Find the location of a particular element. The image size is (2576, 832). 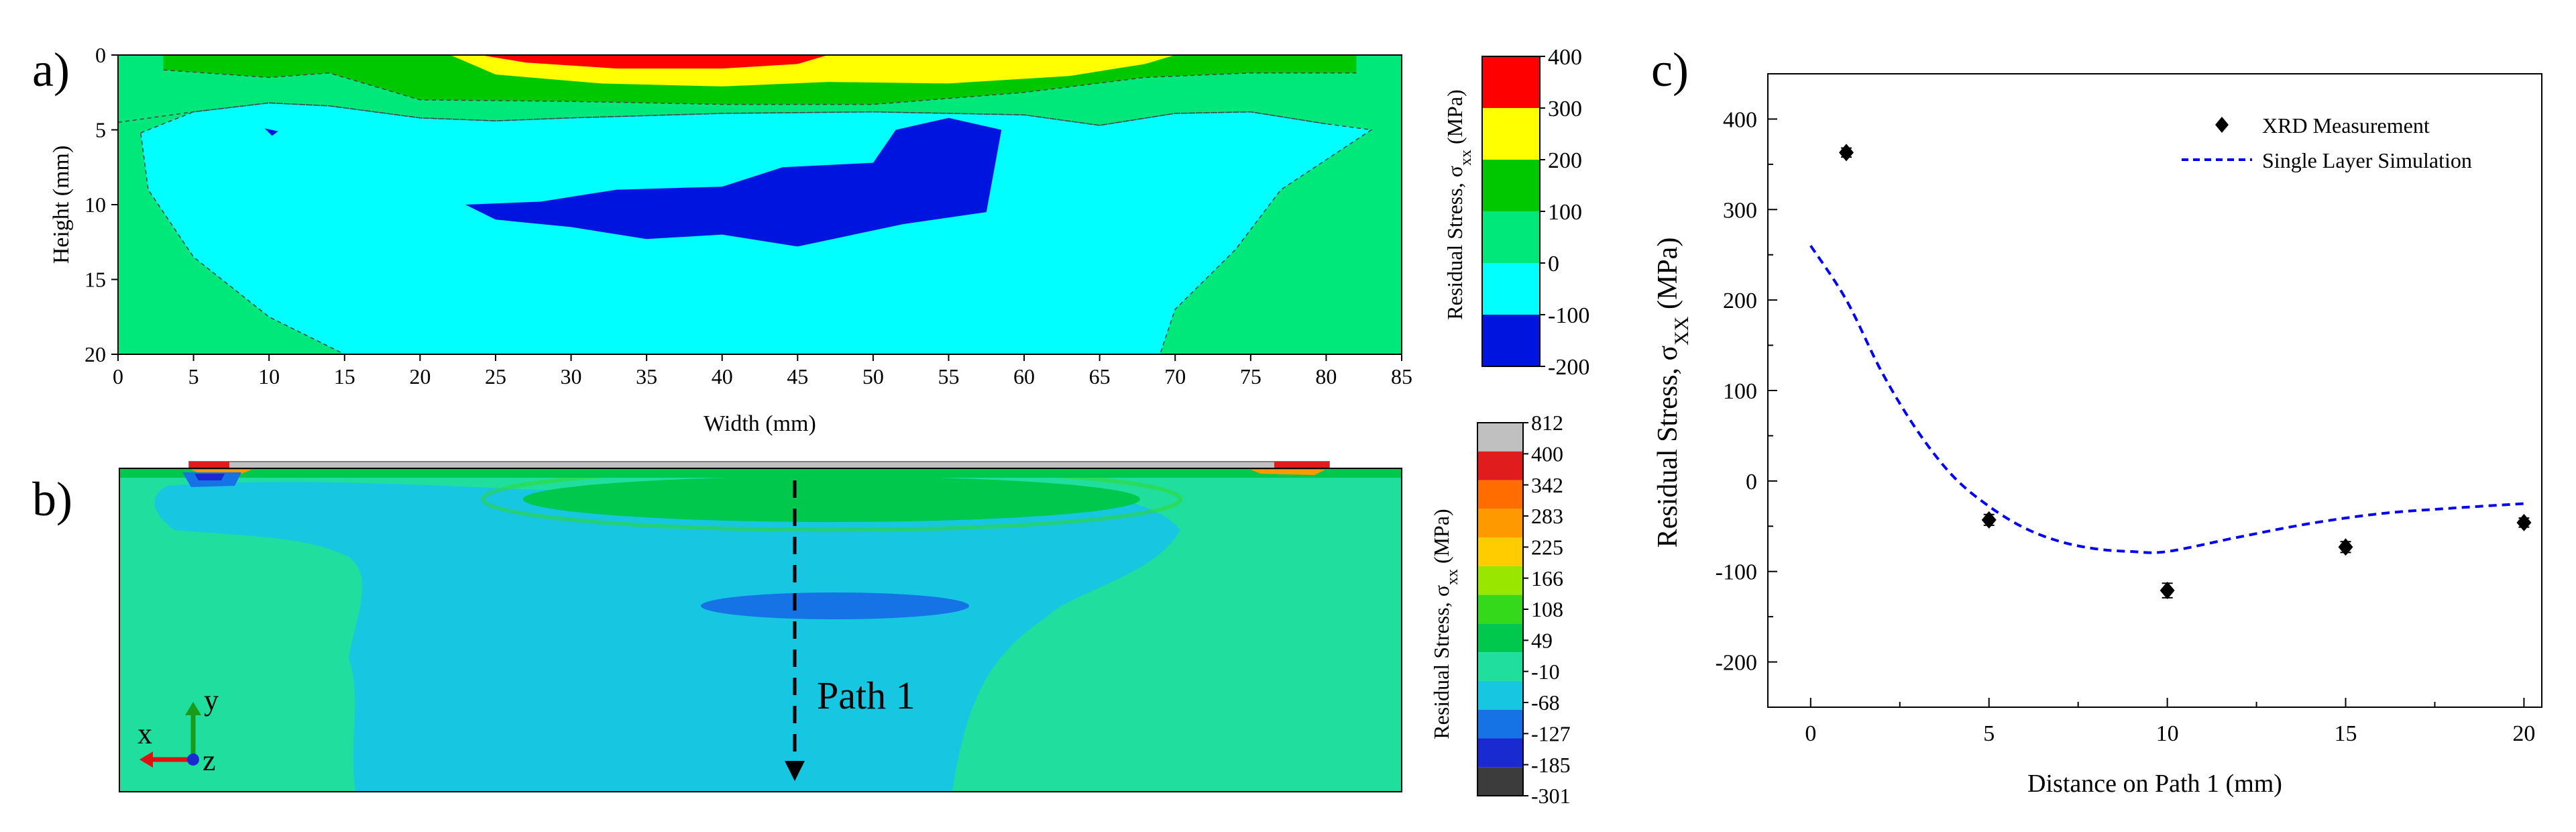

colorbar-b-tick-label: 166 is located at coordinates (1547, 578).